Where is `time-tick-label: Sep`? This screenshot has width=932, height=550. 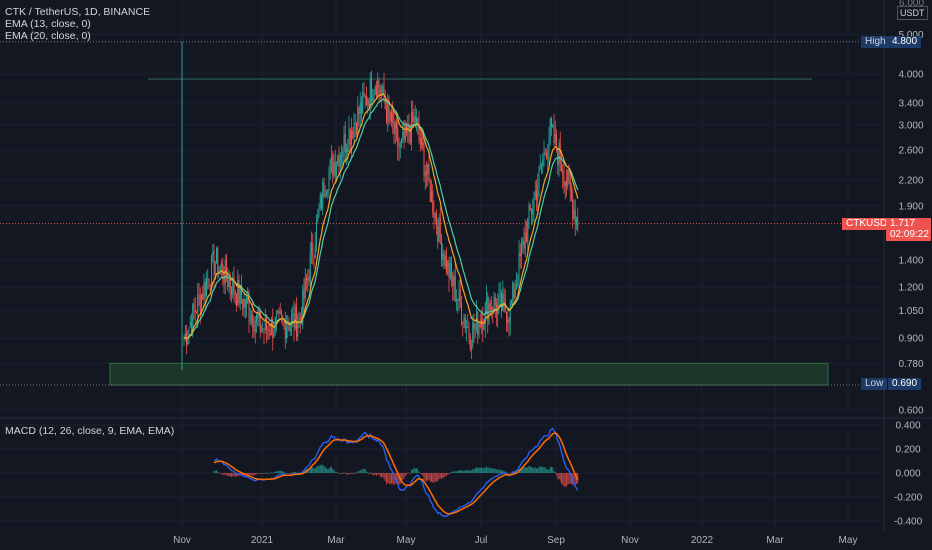
time-tick-label: Sep is located at coordinates (556, 540).